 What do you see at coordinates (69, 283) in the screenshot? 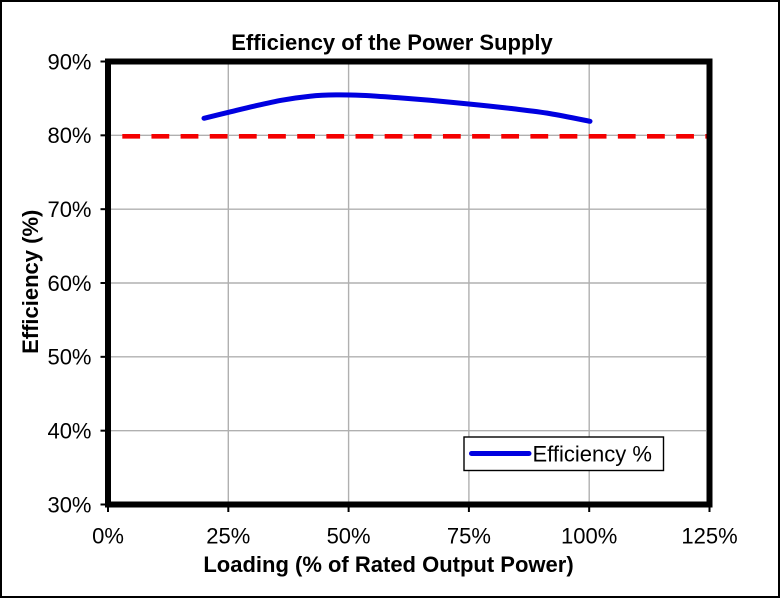
I see `svg-text: 60%` at bounding box center [69, 283].